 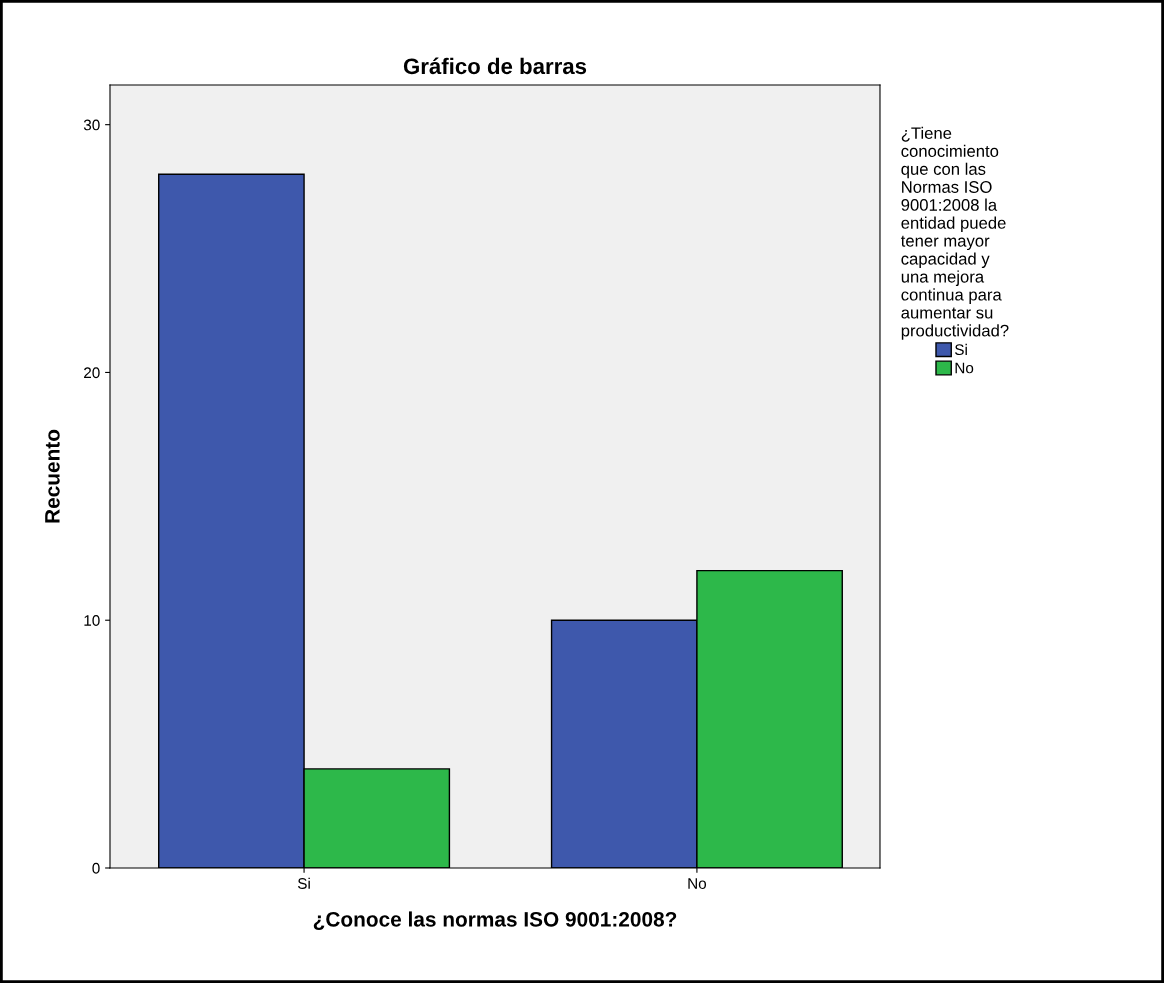 What do you see at coordinates (91, 125) in the screenshot?
I see `y-tick-label: 30` at bounding box center [91, 125].